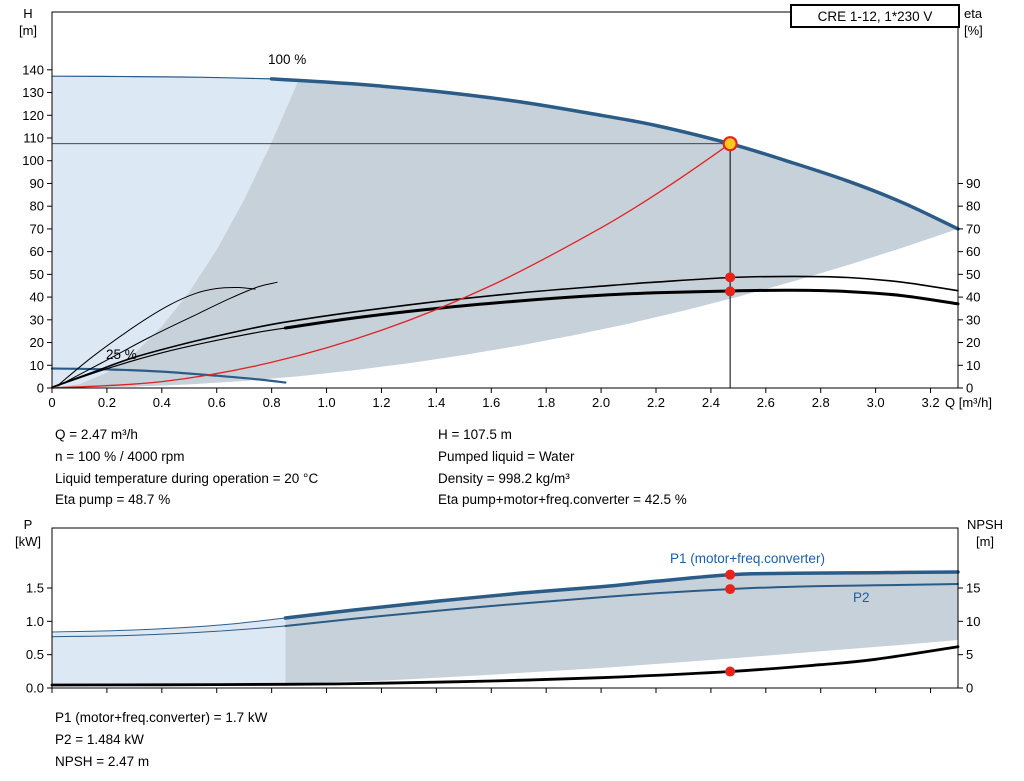 Image resolution: width=1024 pixels, height=781 pixels. I want to click on x-tick-label: 0.2, so click(107, 402).